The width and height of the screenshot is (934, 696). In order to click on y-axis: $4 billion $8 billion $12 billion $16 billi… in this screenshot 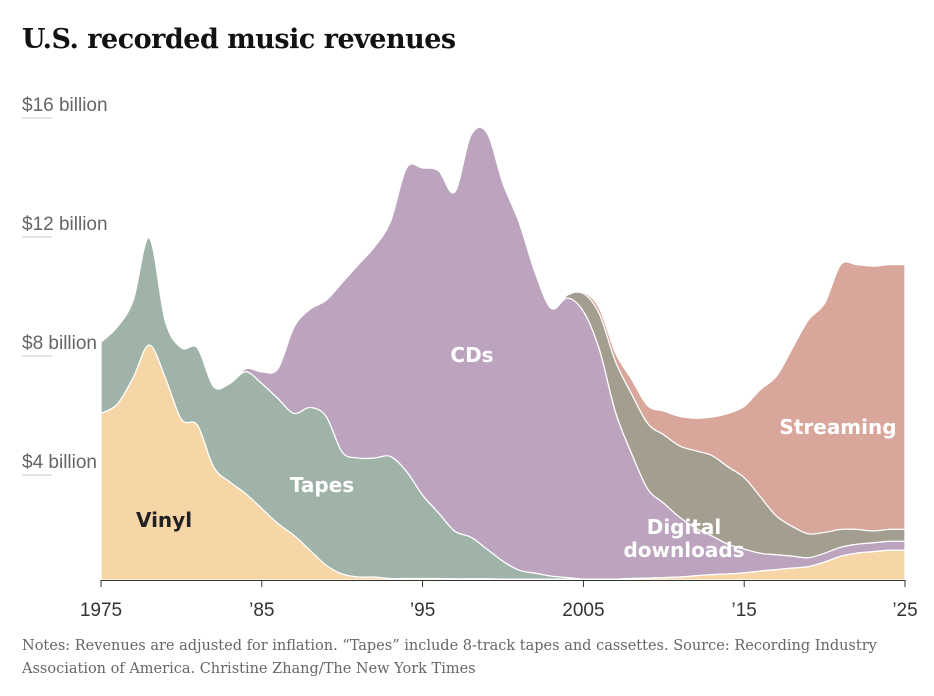, I will do `click(65, 285)`.